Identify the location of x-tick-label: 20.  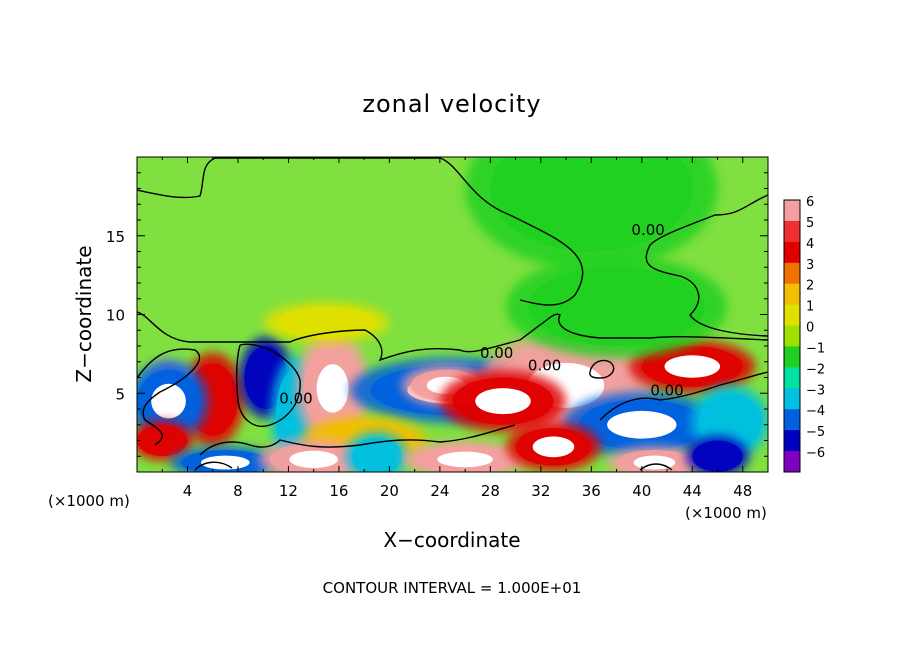
(389, 491).